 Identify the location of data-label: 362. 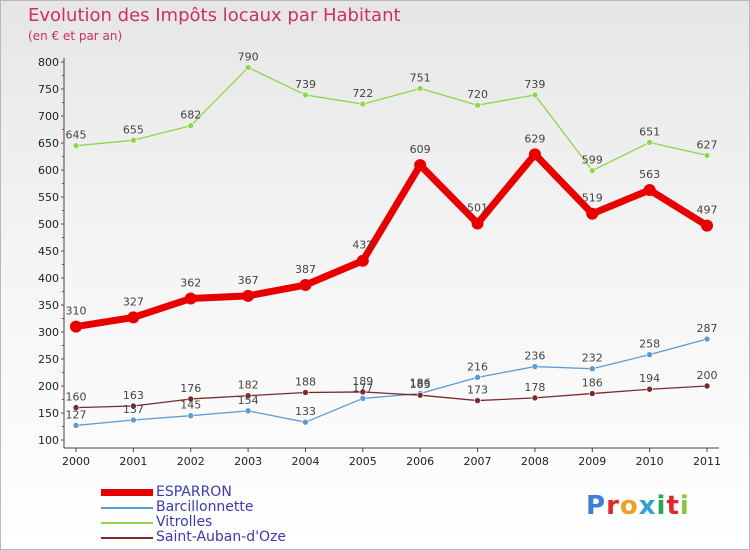
(190, 283).